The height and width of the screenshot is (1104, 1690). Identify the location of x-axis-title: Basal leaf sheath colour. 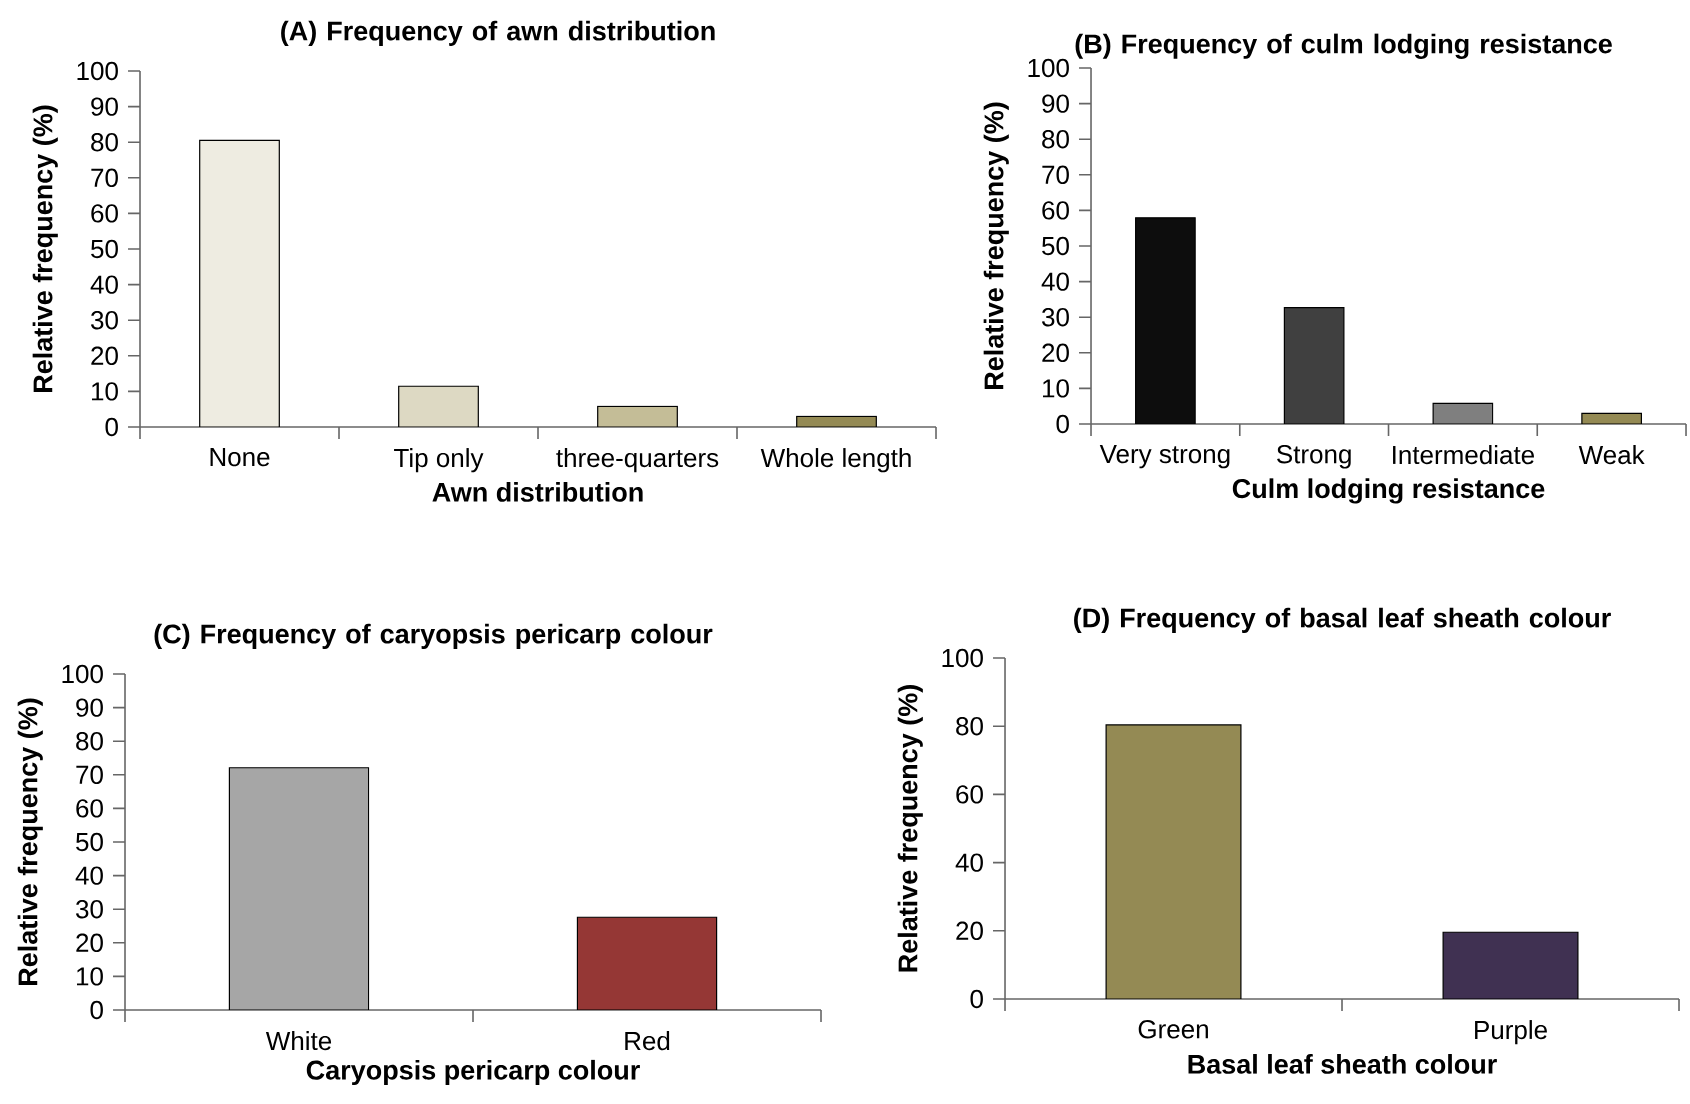
(1342, 1064).